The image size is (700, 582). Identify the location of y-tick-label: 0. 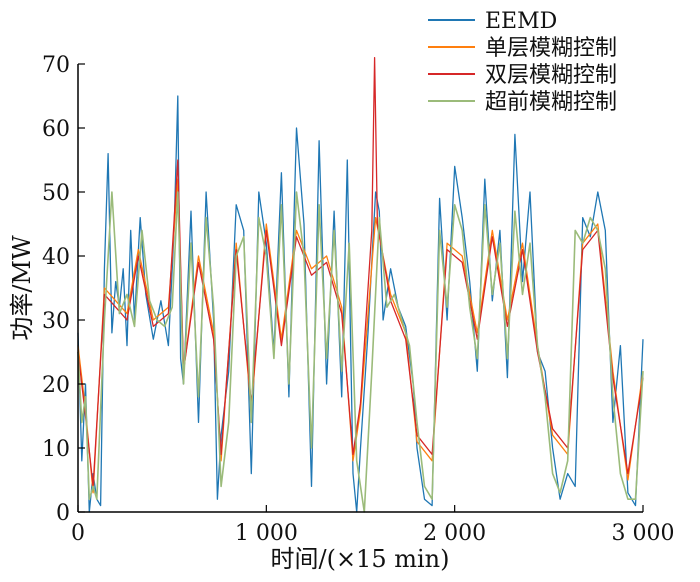
(63, 513).